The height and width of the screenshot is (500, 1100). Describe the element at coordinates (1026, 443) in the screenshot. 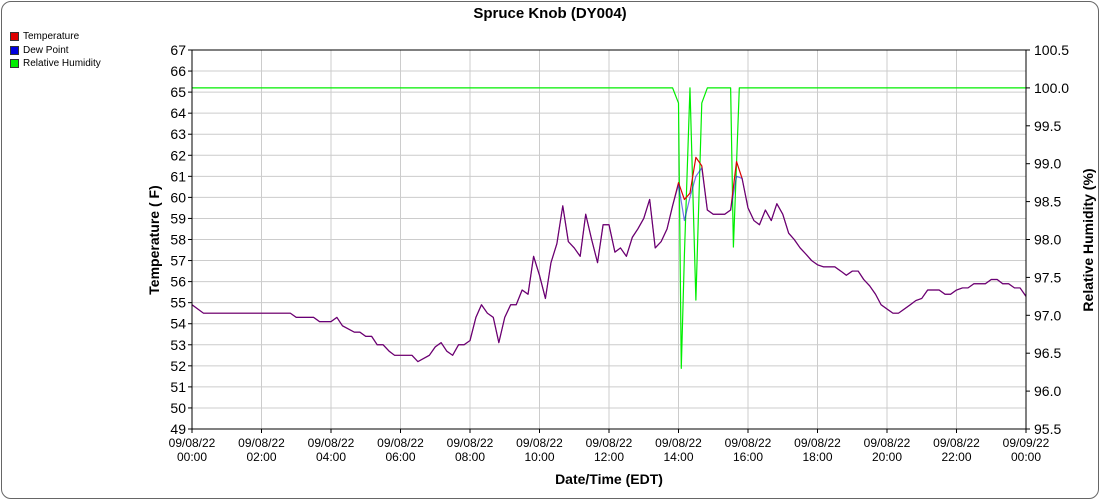

I see `x-tick-date: 09/09/22` at that location.